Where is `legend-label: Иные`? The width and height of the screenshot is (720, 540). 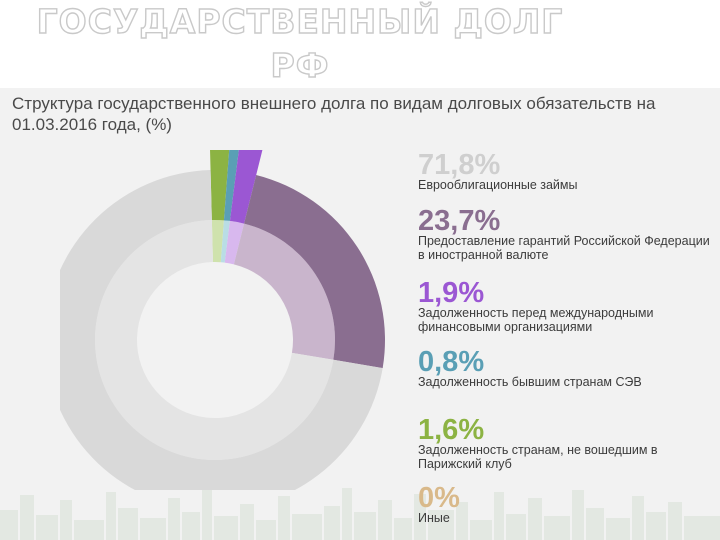 legend-label: Иные is located at coordinates (434, 518).